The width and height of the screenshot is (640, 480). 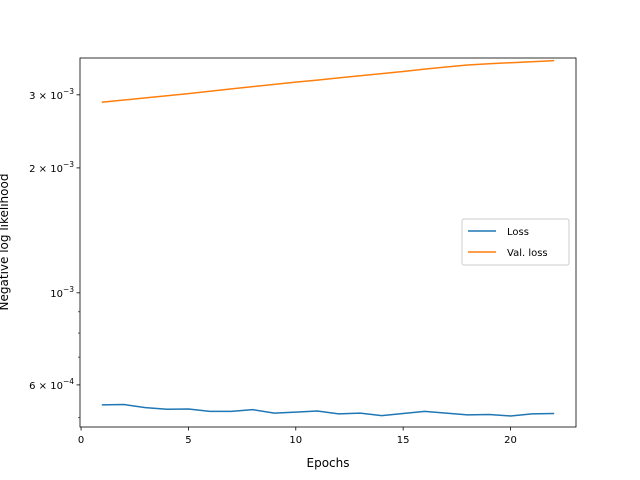 What do you see at coordinates (403, 440) in the screenshot?
I see `x-tick-label: 15` at bounding box center [403, 440].